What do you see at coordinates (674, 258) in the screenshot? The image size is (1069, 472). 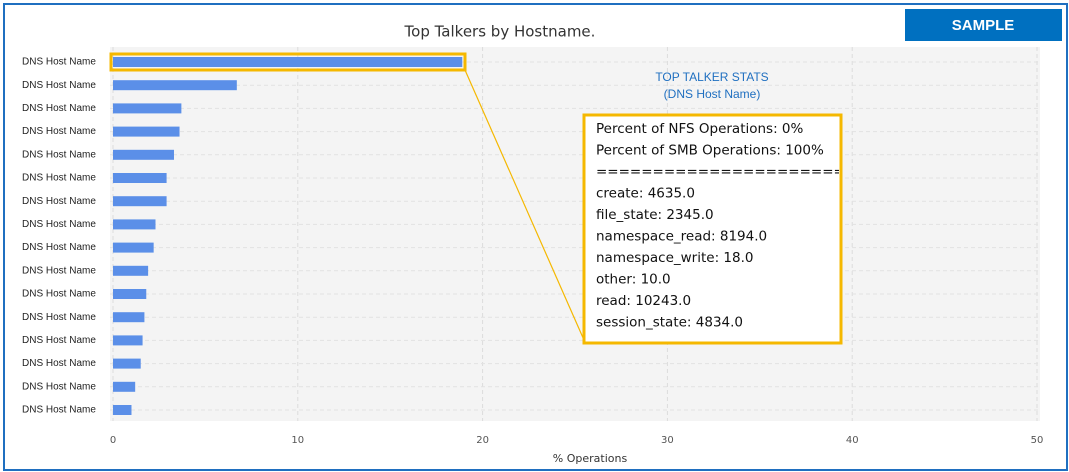 I see `annotation-line: namespace_write: 18.0` at bounding box center [674, 258].